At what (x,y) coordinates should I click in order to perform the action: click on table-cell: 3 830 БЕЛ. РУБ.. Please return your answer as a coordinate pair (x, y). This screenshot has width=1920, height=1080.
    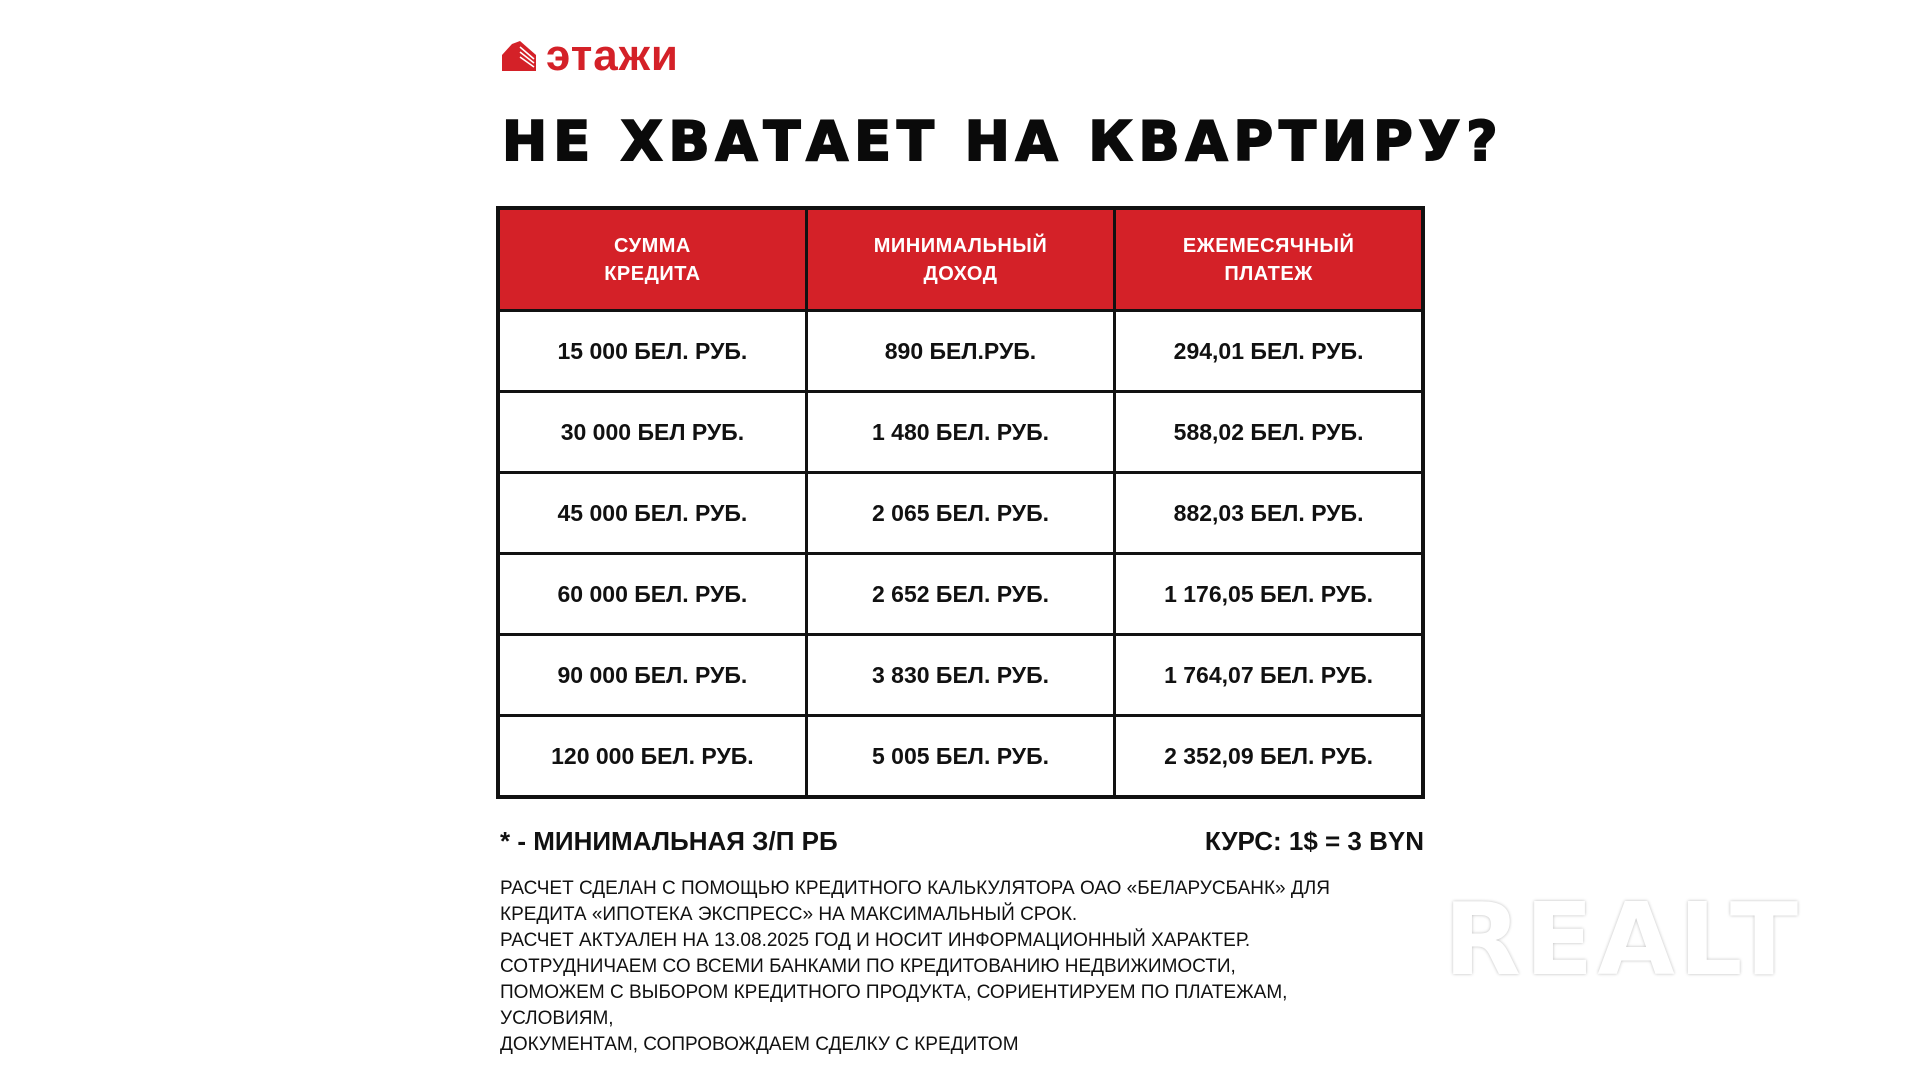
    Looking at the image, I should click on (960, 675).